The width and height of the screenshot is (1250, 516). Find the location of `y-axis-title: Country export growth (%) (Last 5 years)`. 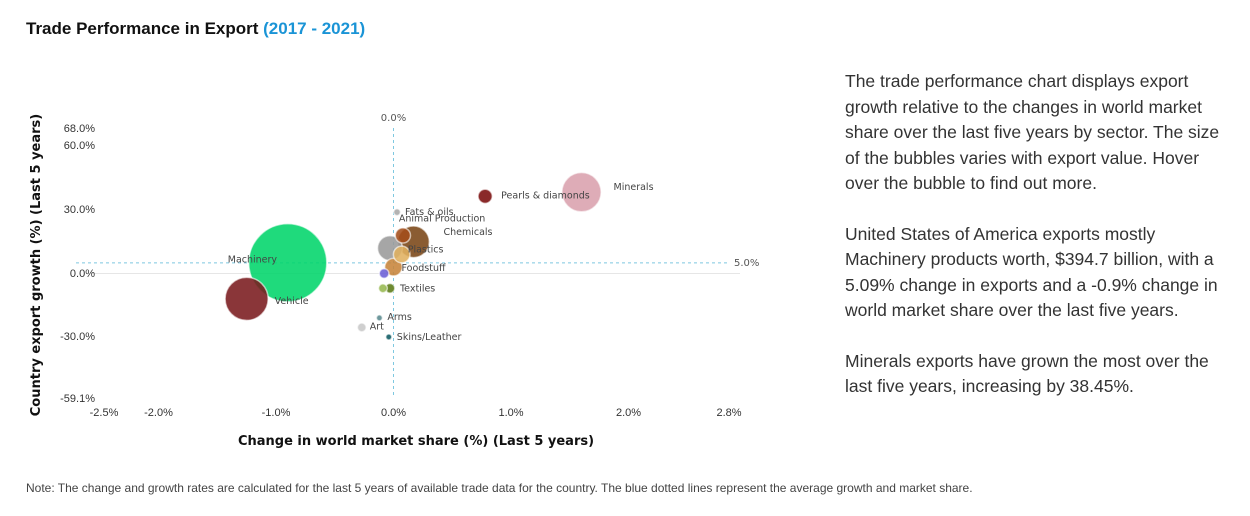

y-axis-title: Country export growth (%) (Last 5 years) is located at coordinates (36, 265).